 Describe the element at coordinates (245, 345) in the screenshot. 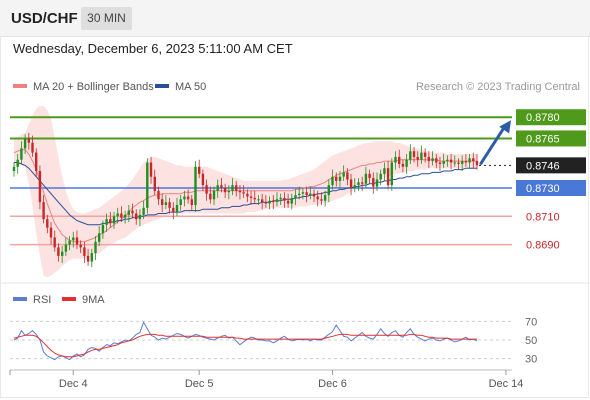

I see `rsi-ma-line` at that location.